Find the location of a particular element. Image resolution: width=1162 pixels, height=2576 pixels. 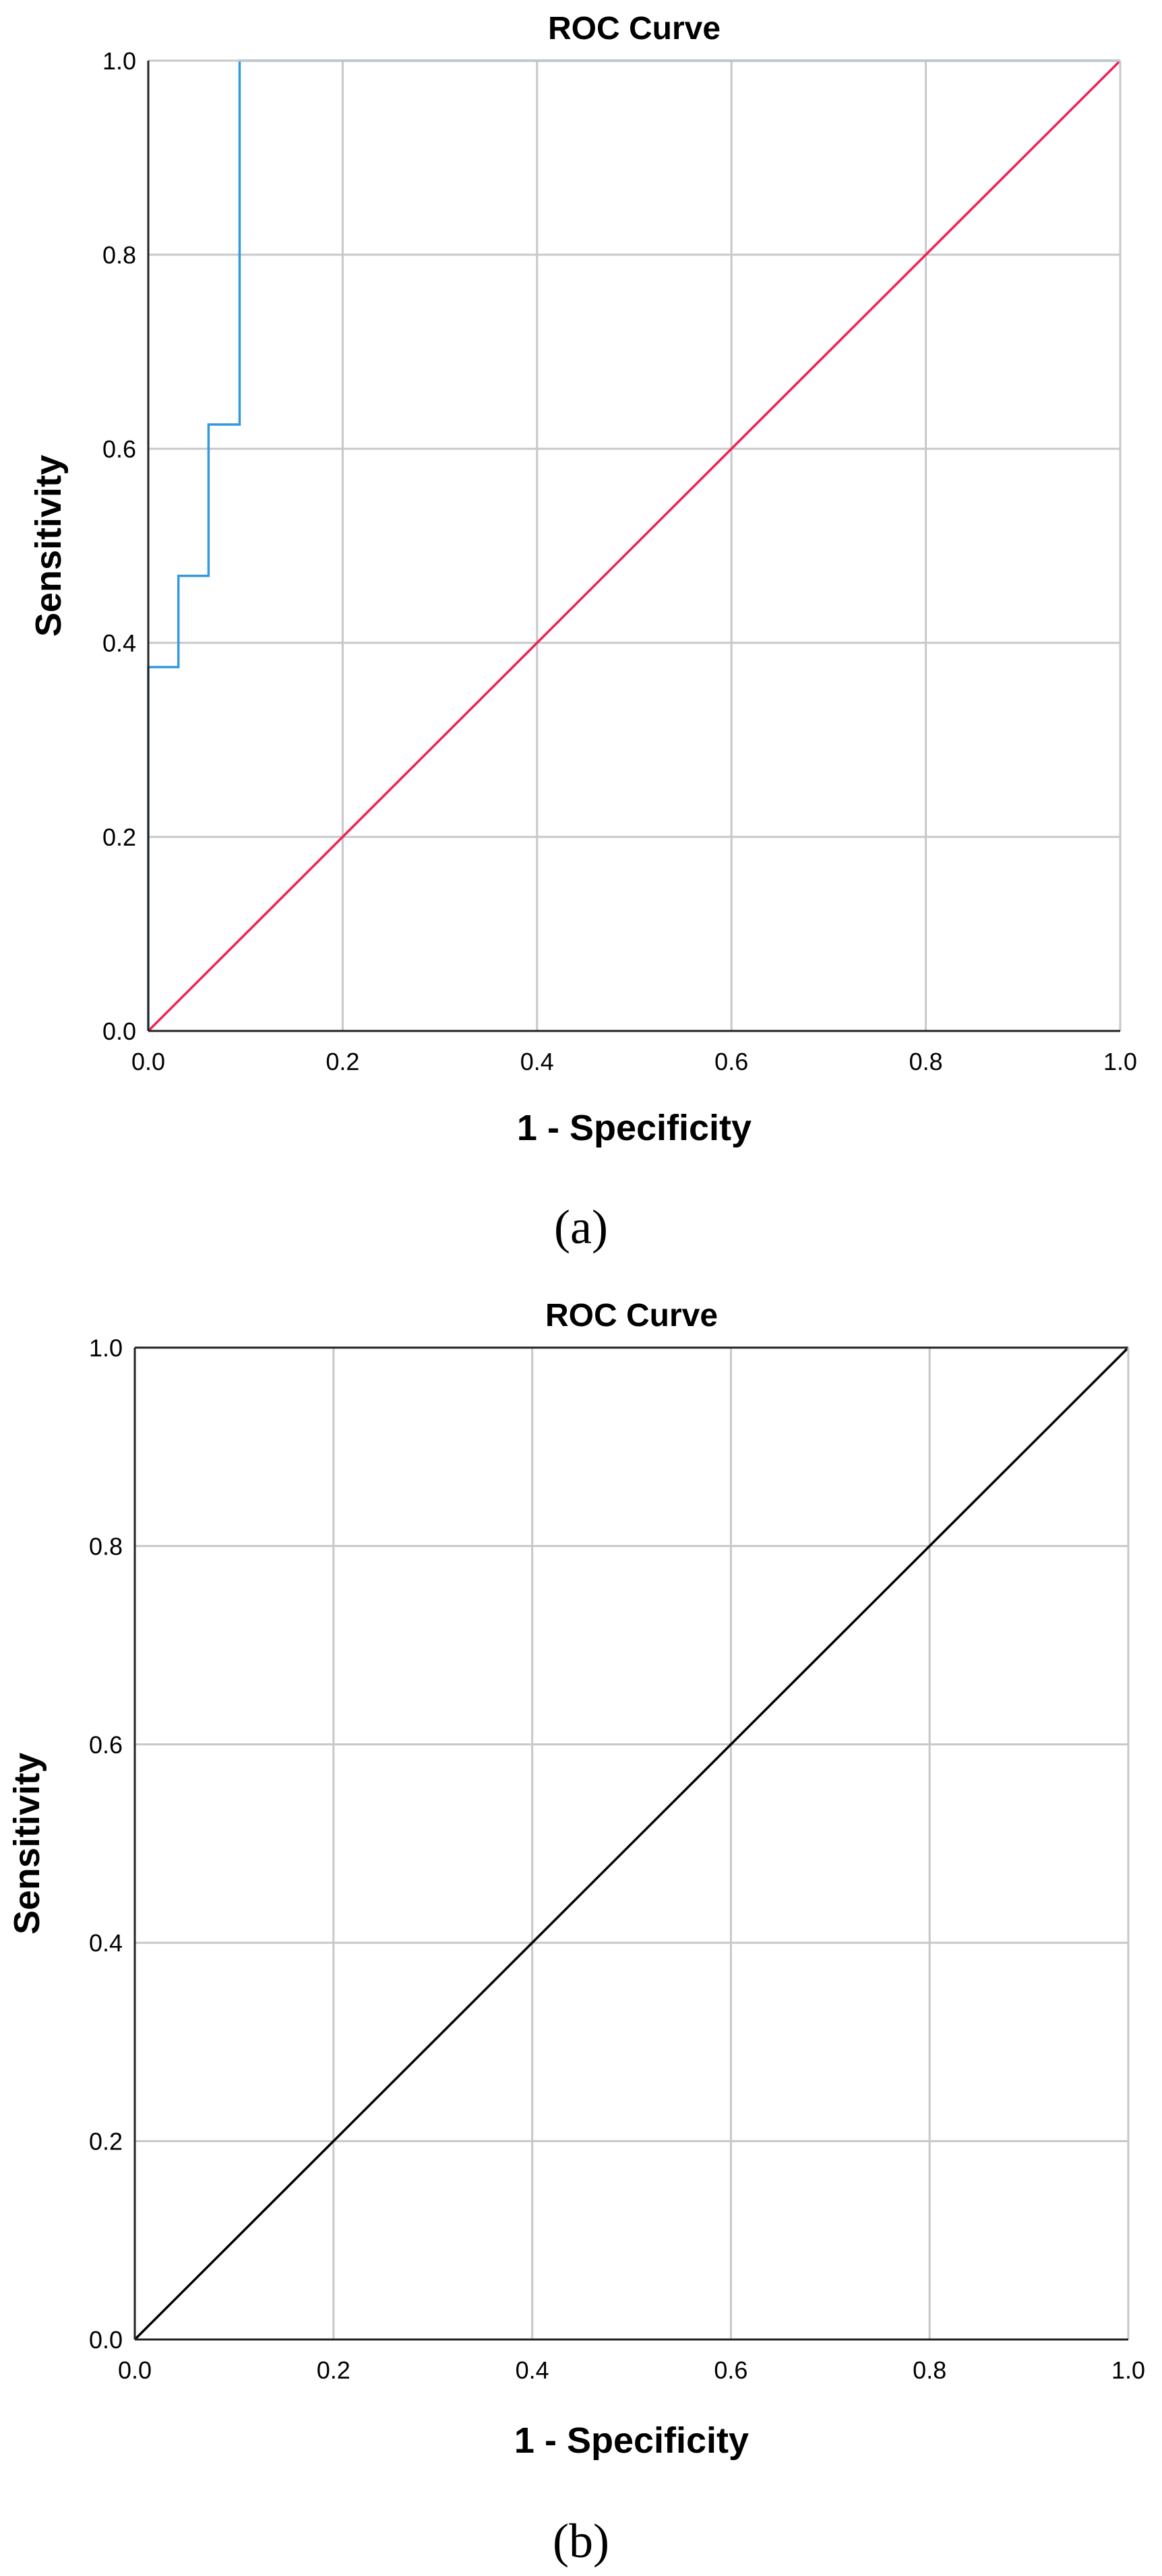

panel-label-a: (a) is located at coordinates (581, 1227).